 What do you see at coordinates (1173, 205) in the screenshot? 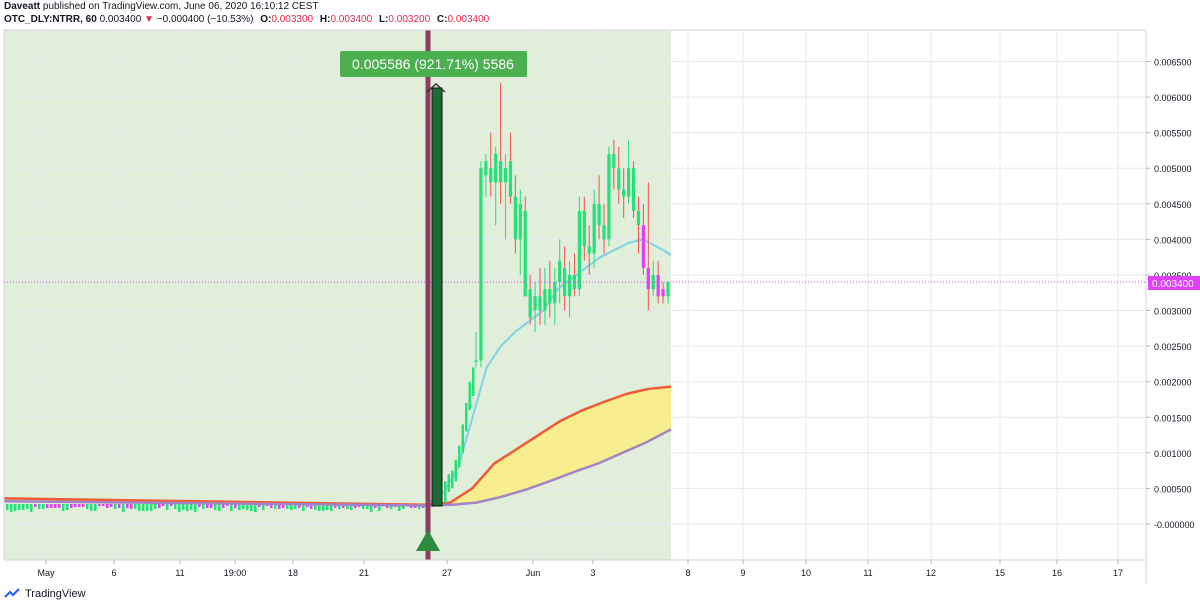
I see `y-tick-label: 0.004500` at bounding box center [1173, 205].